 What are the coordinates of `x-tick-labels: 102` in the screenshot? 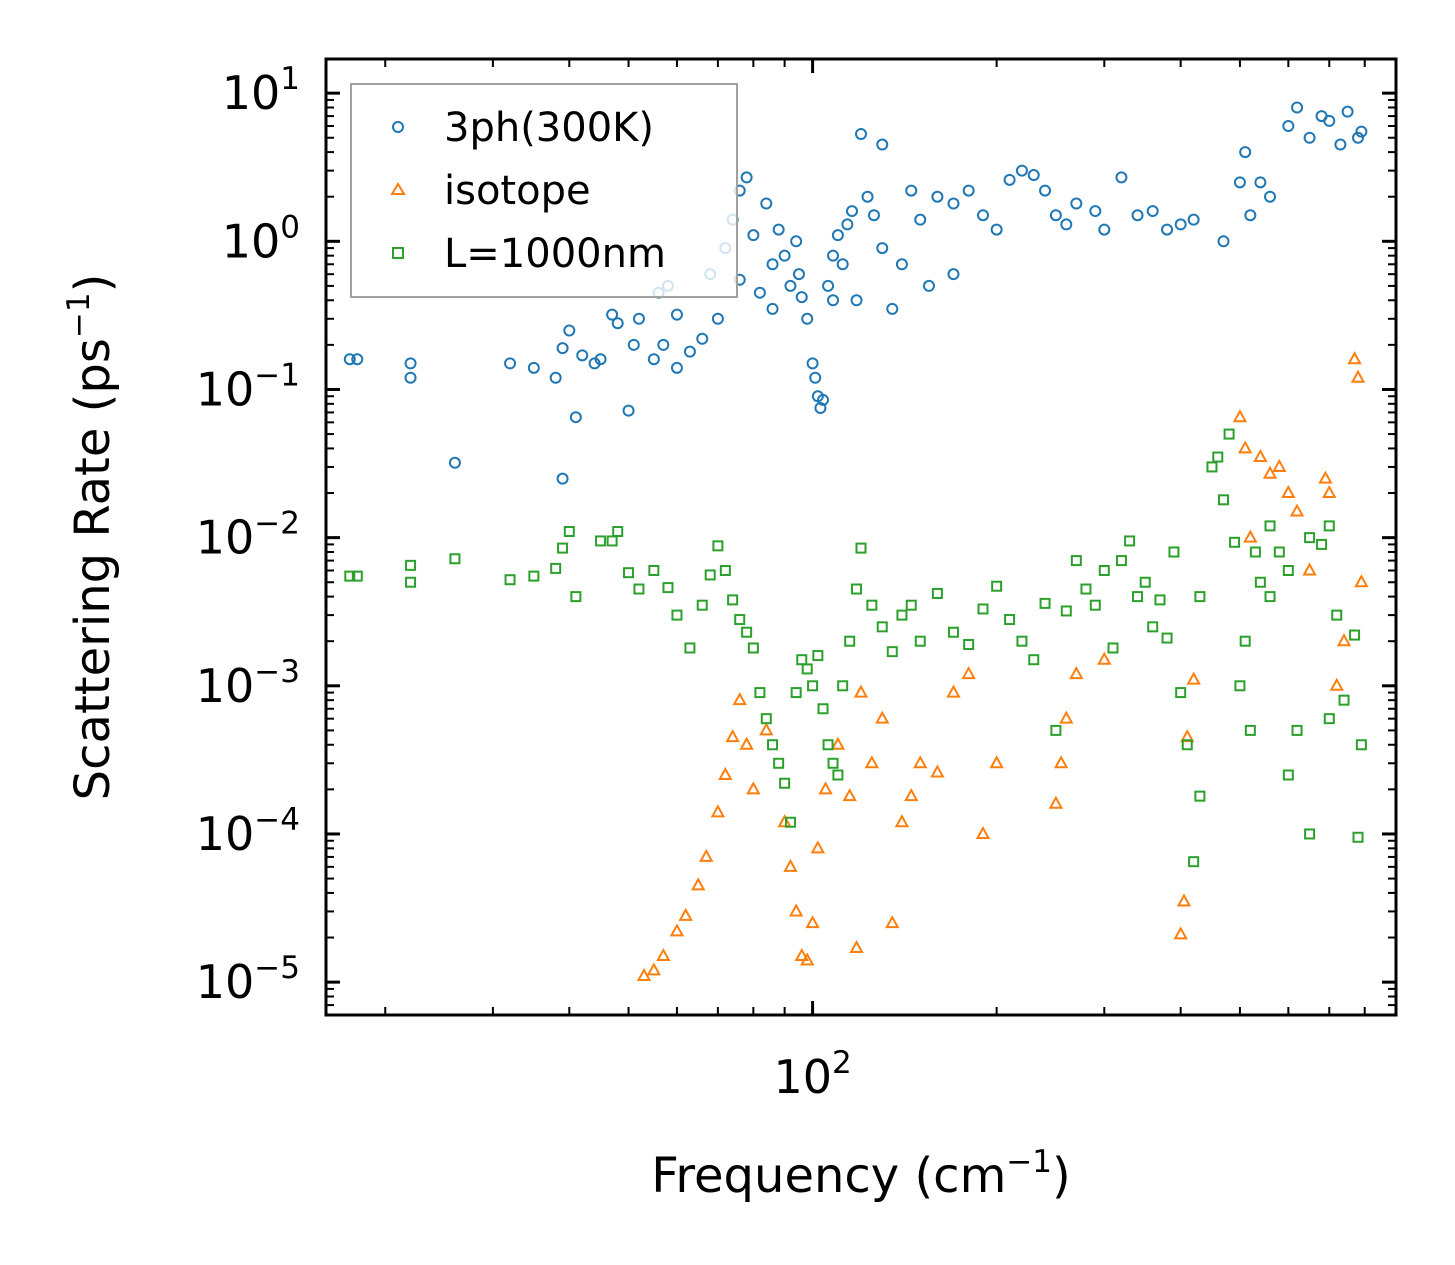 It's located at (812, 1074).